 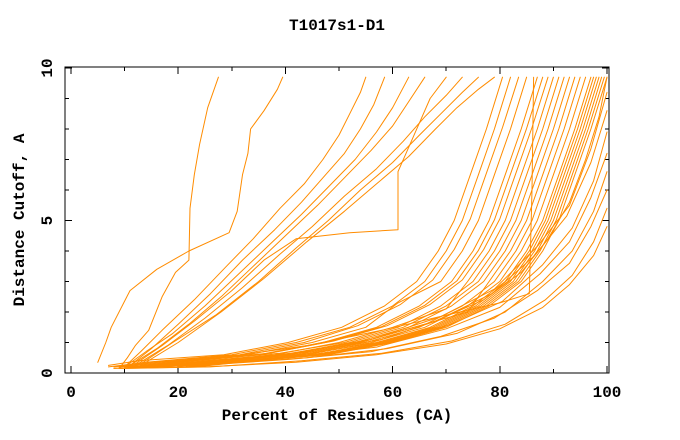 I want to click on y-tick-label: 5, so click(x=48, y=221).